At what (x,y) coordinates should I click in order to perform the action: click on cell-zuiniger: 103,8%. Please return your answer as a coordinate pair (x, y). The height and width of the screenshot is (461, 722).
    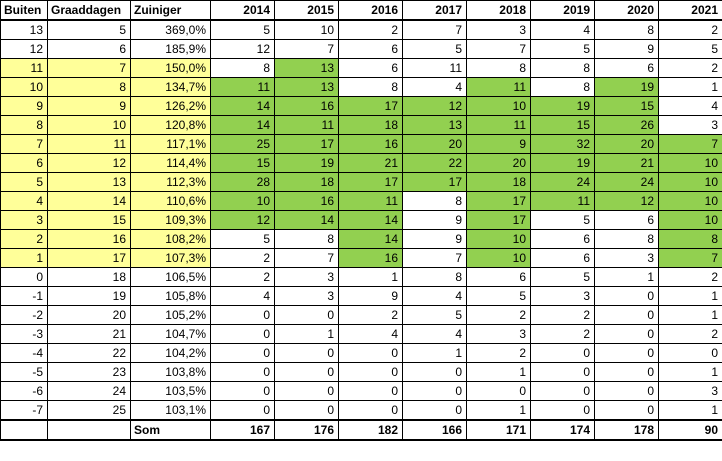
    Looking at the image, I should click on (170, 372).